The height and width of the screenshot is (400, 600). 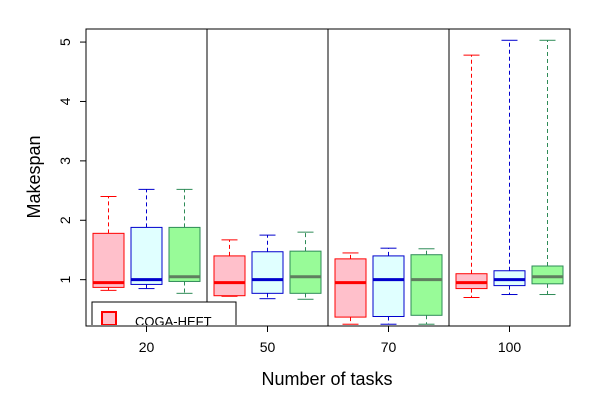 What do you see at coordinates (65, 161) in the screenshot?
I see `y-tick-label: 3` at bounding box center [65, 161].